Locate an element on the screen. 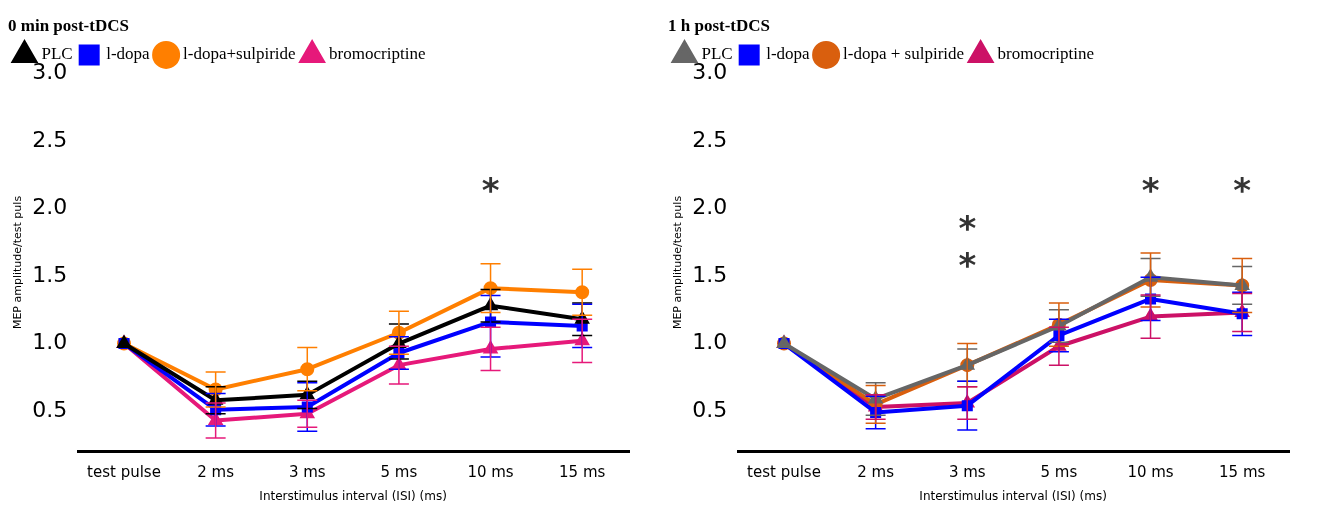 The height and width of the screenshot is (521, 1317). chart-title: 0 min post-tDCS is located at coordinates (68, 25).